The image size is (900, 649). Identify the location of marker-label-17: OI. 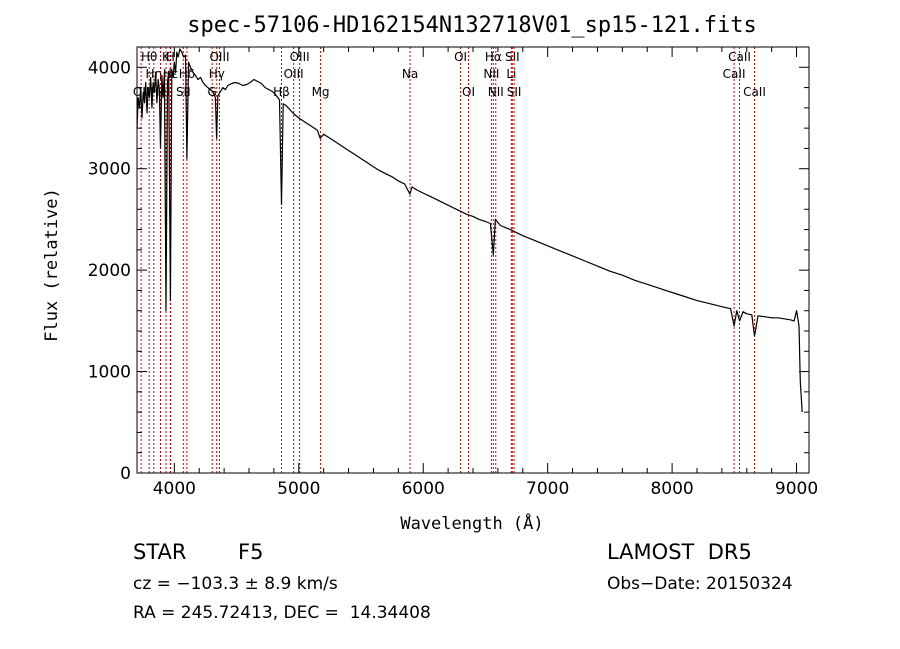
(460, 57).